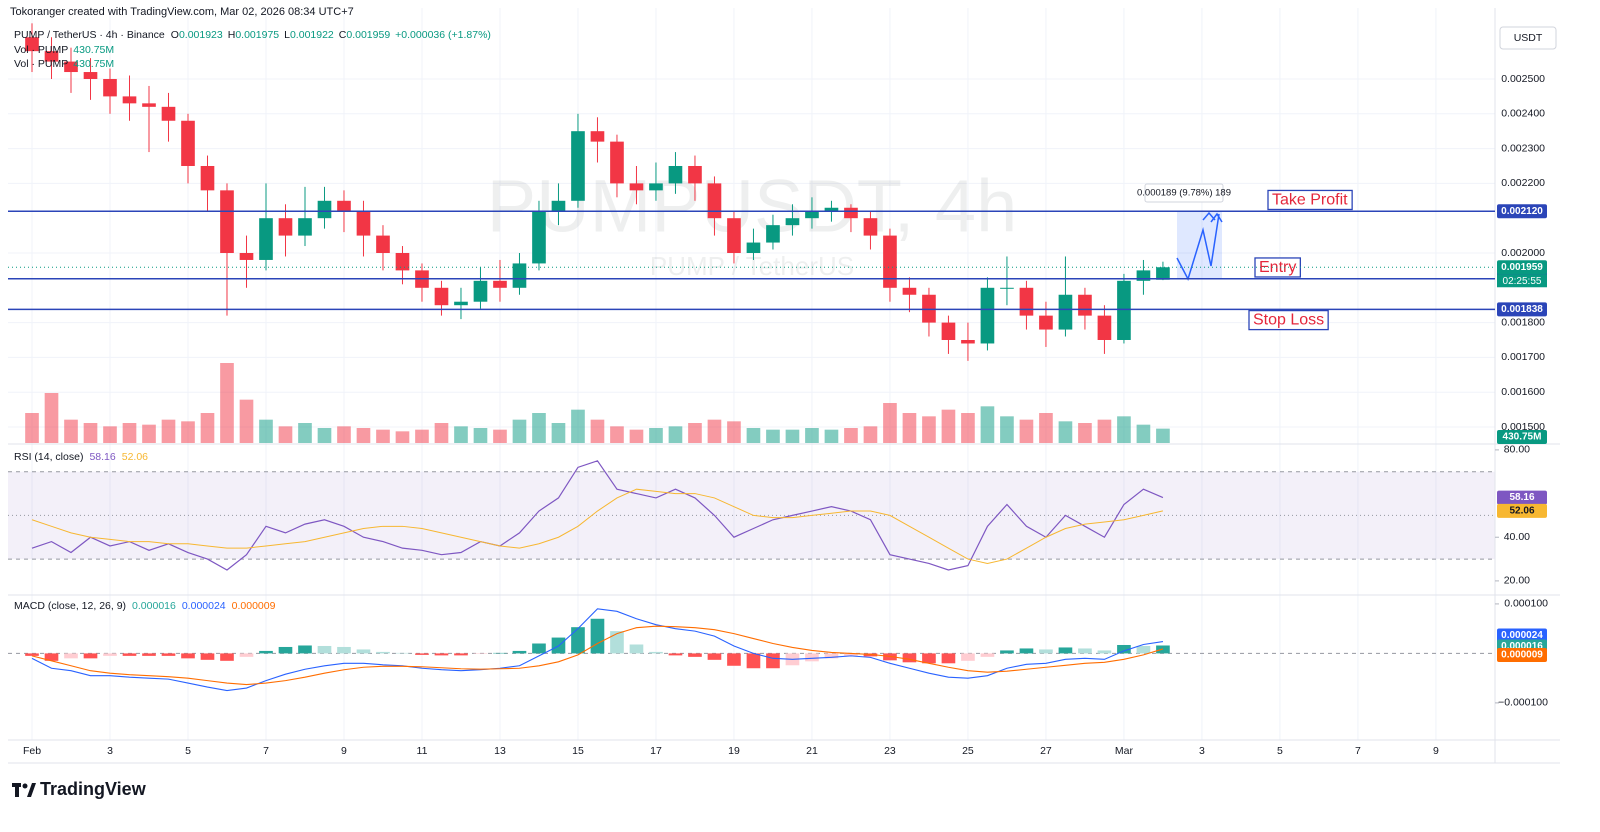 The width and height of the screenshot is (1600, 832). Describe the element at coordinates (70, 606) in the screenshot. I see `macd-legend-part: MACD (close, 12, 26, 9)` at that location.